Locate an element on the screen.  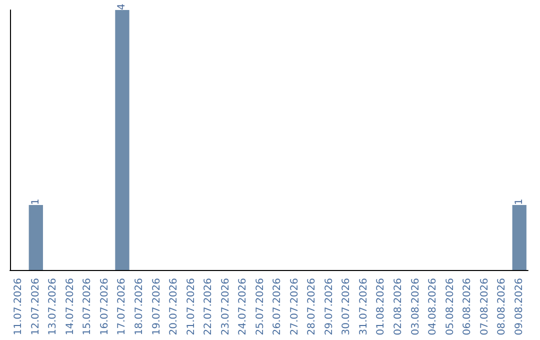
x-tick-label: 12.07.2026 is located at coordinates (36, 307).